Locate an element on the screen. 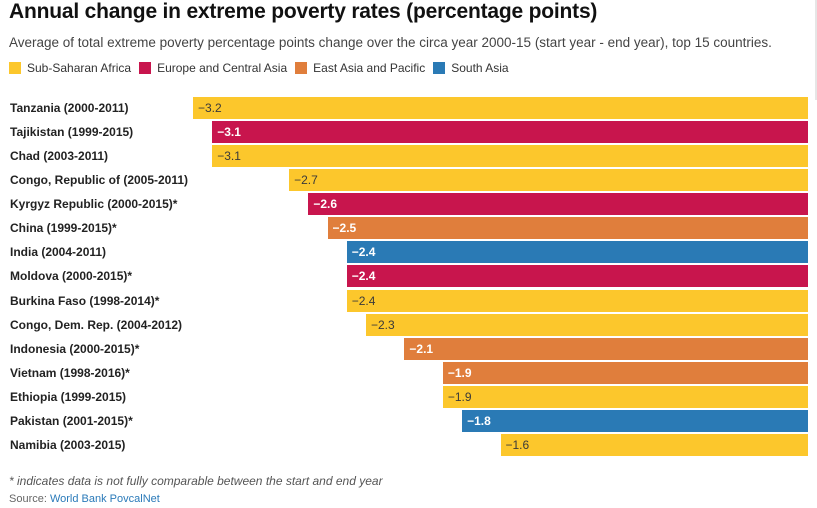 This screenshot has height=508, width=817. bar-row: Moldova (2000-2015)* −2.4 is located at coordinates (408, 276).